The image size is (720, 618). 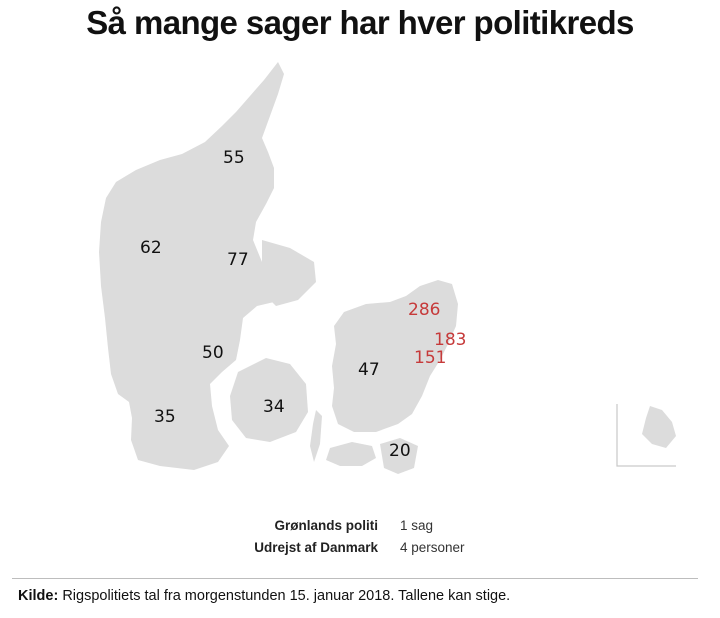 I want to click on district-value-fyn: 34, so click(x=274, y=407).